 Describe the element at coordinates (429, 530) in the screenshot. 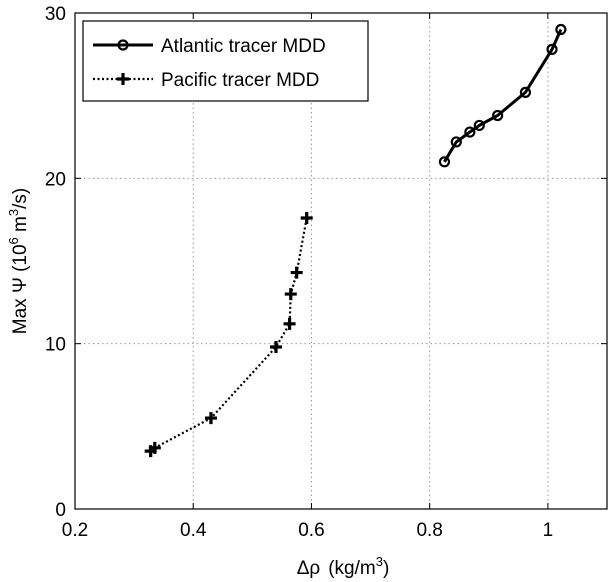

I see `x-tick-label: 0.8` at that location.